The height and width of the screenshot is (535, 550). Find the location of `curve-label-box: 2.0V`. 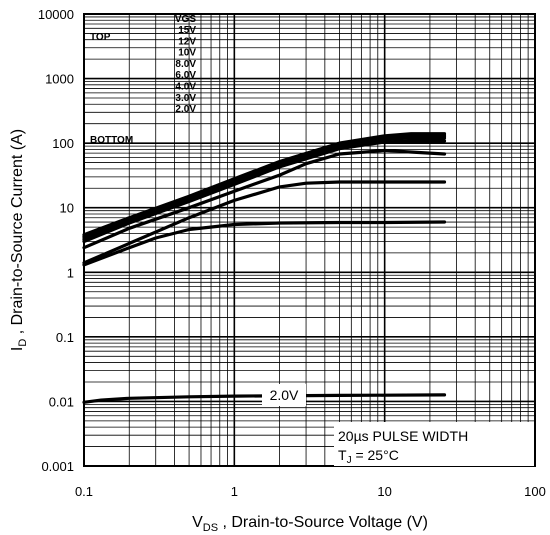

curve-label-box: 2.0V is located at coordinates (284, 395).